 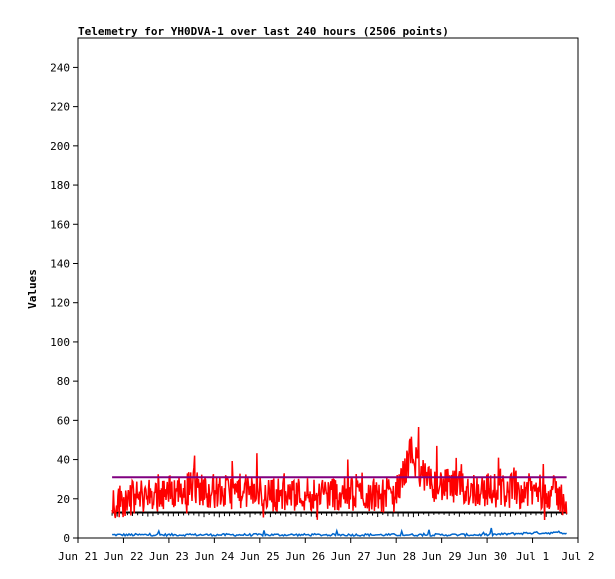 What do you see at coordinates (60, 224) in the screenshot?
I see `y-tick-label: 160` at bounding box center [60, 224].